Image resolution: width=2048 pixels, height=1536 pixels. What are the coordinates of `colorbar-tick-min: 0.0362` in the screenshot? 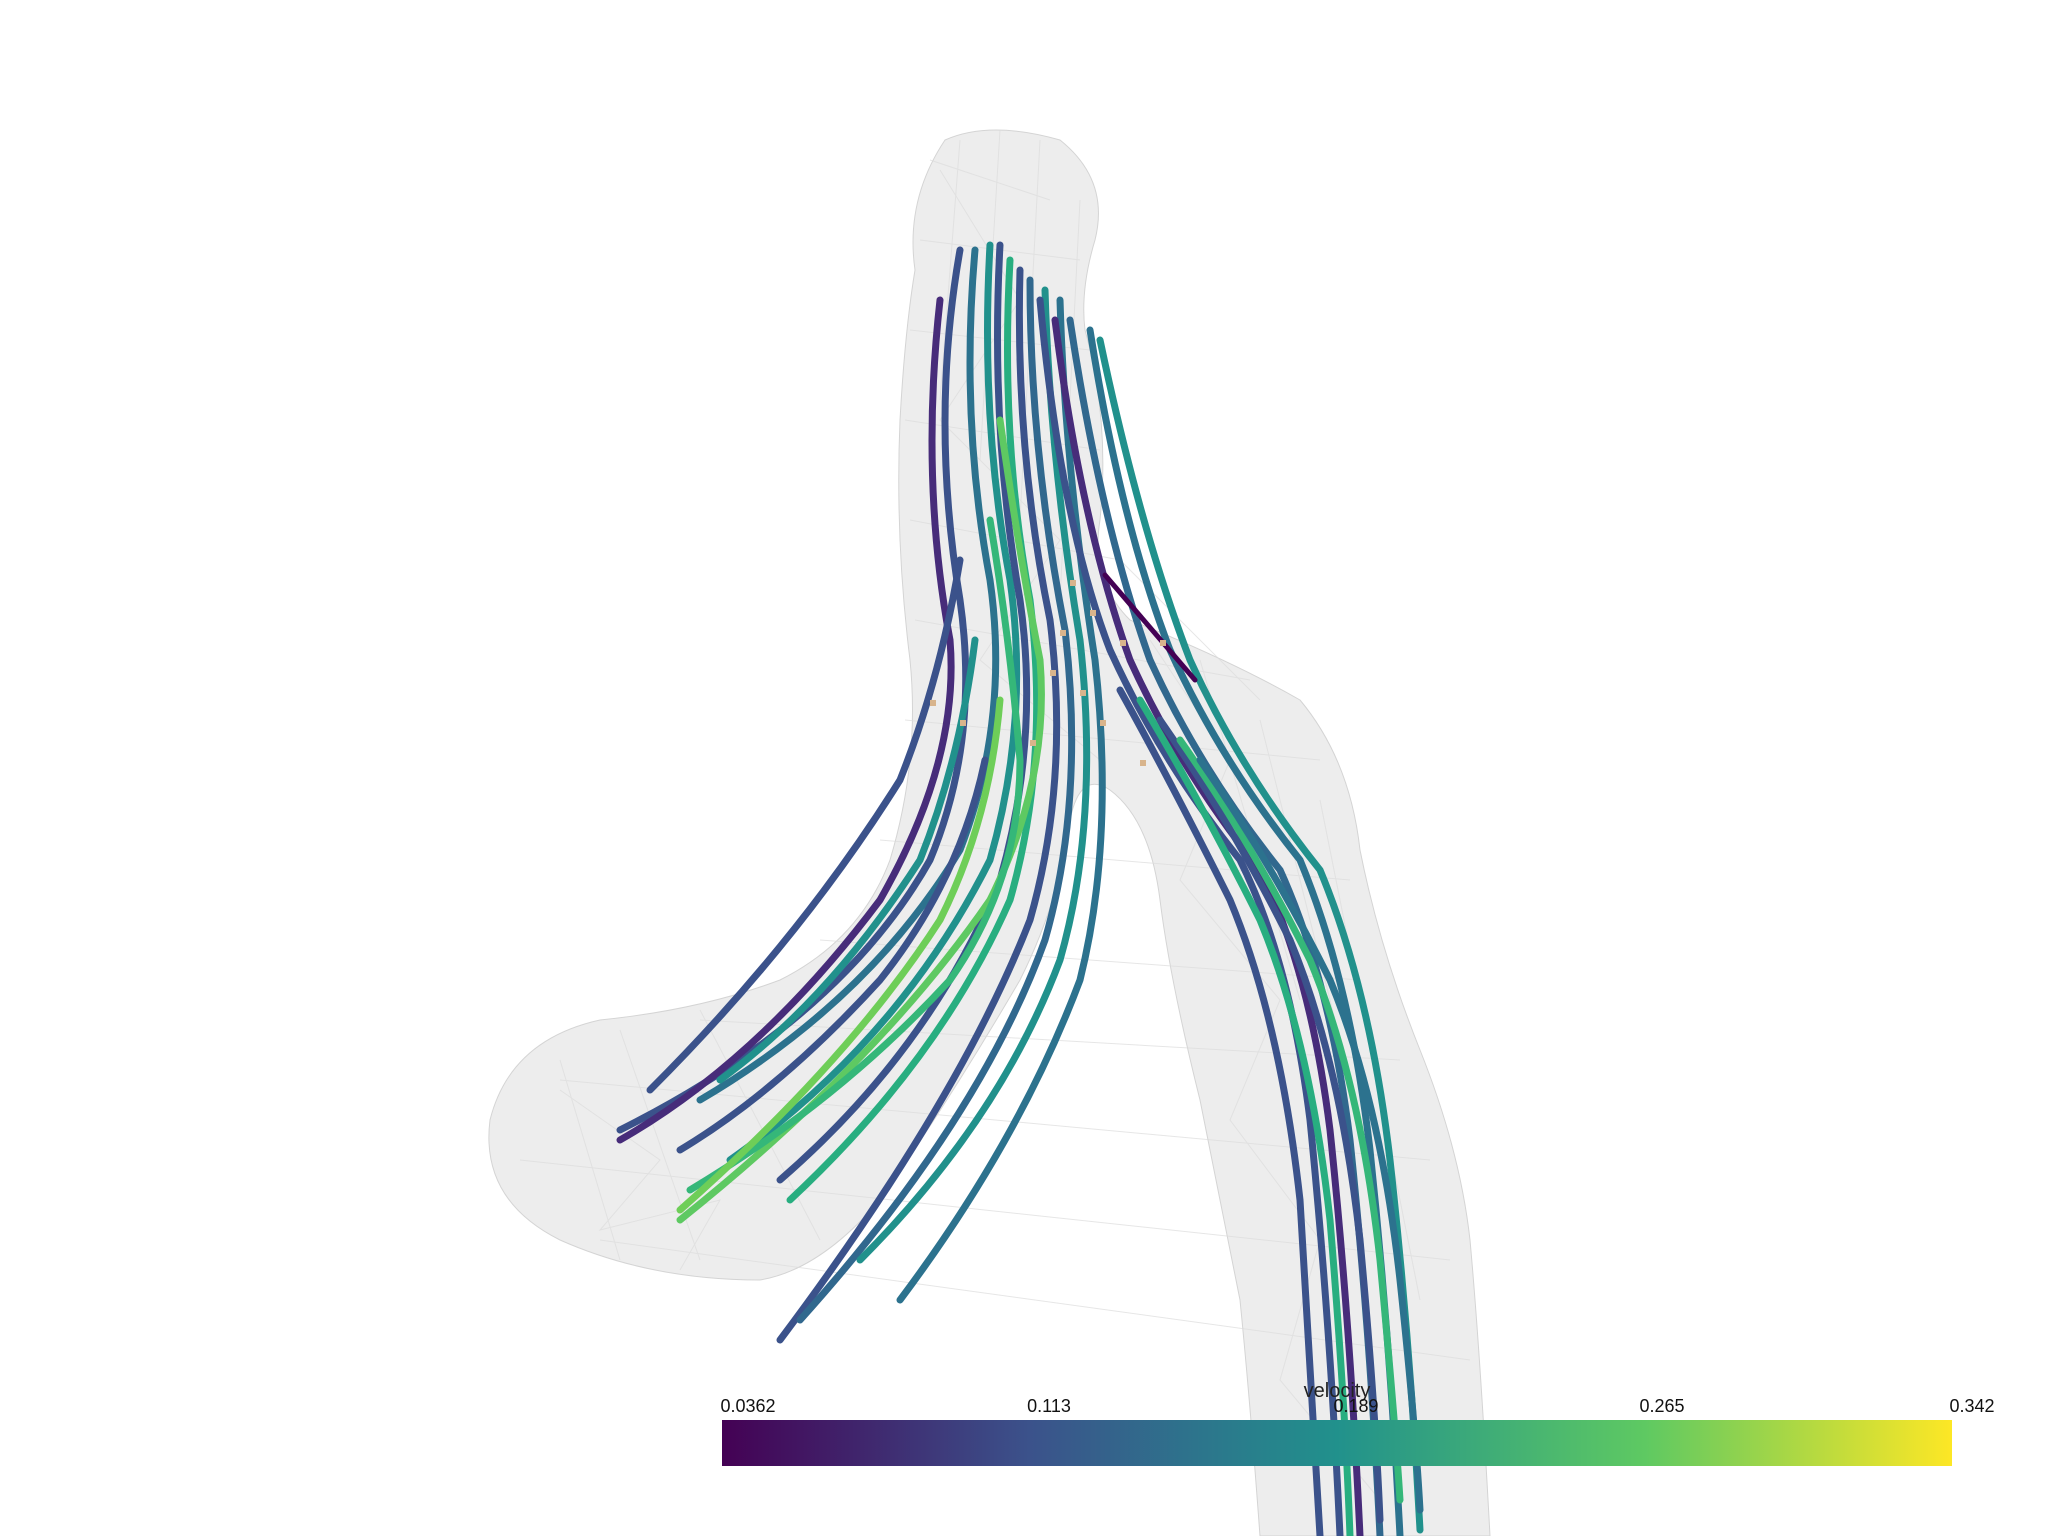 It's located at (748, 1406).